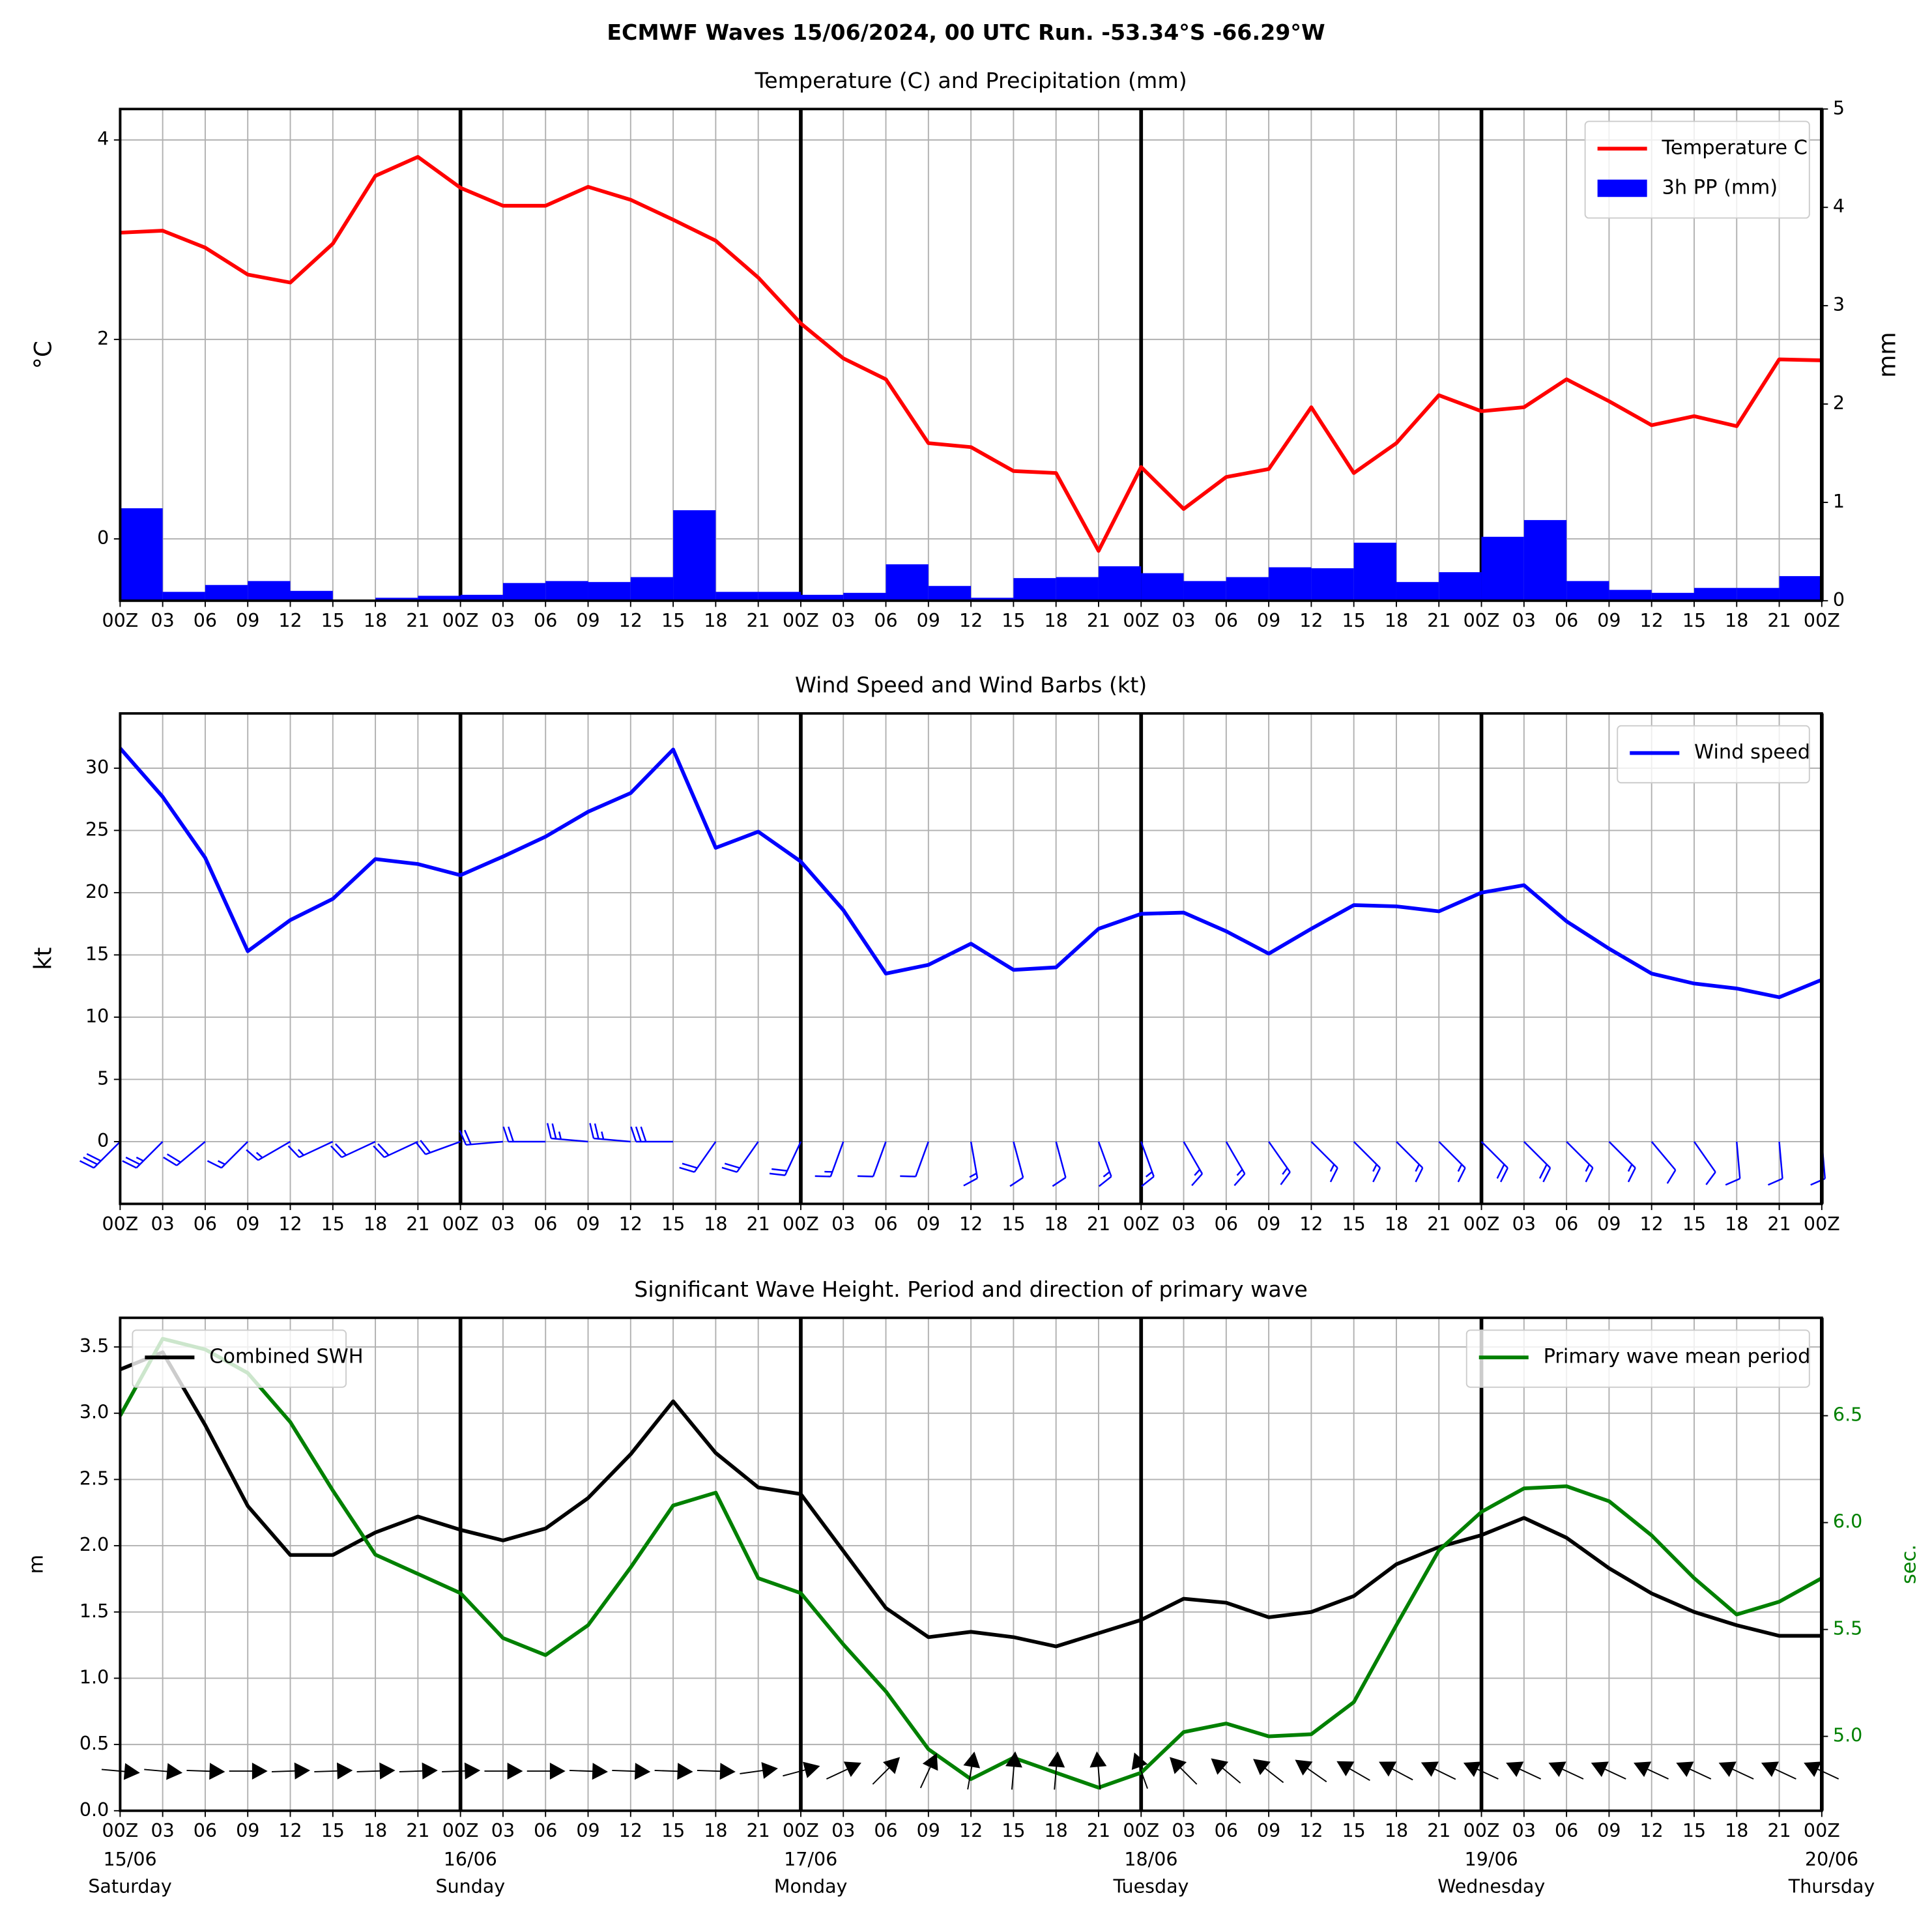  Describe the element at coordinates (810, 1859) in the screenshot. I see `date-label: 17/06` at that location.